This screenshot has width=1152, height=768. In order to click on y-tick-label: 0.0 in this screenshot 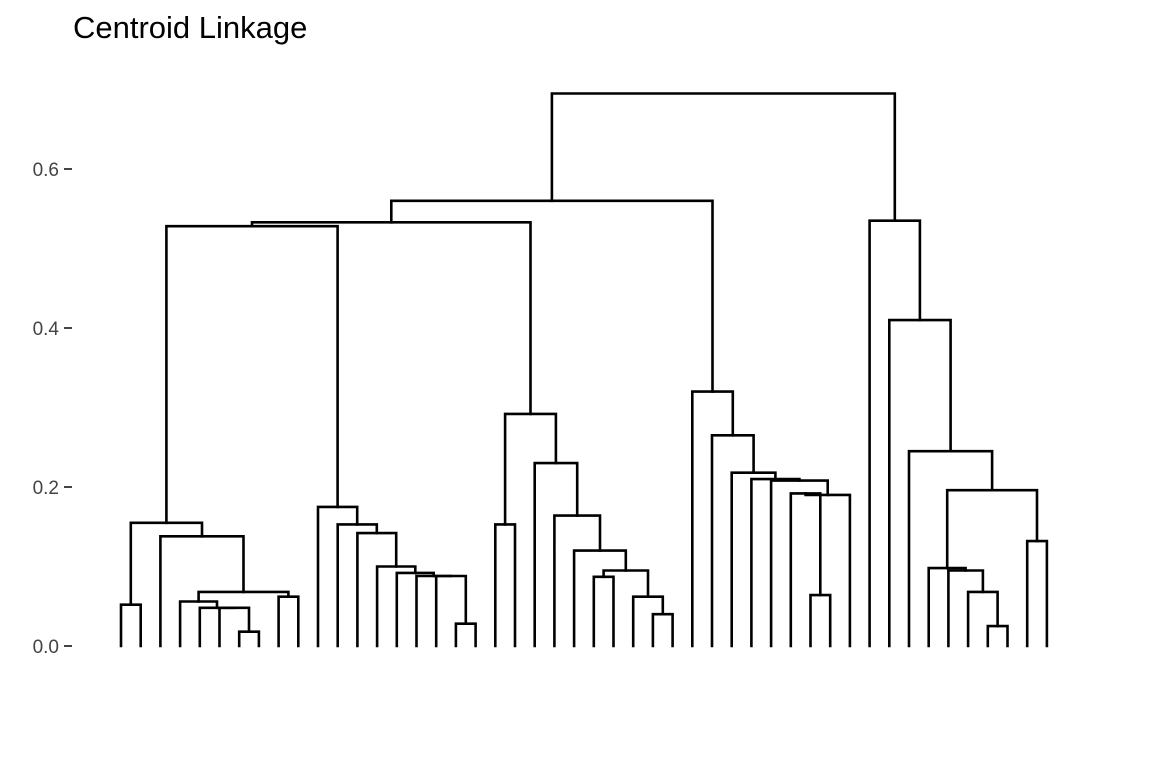, I will do `click(46, 647)`.